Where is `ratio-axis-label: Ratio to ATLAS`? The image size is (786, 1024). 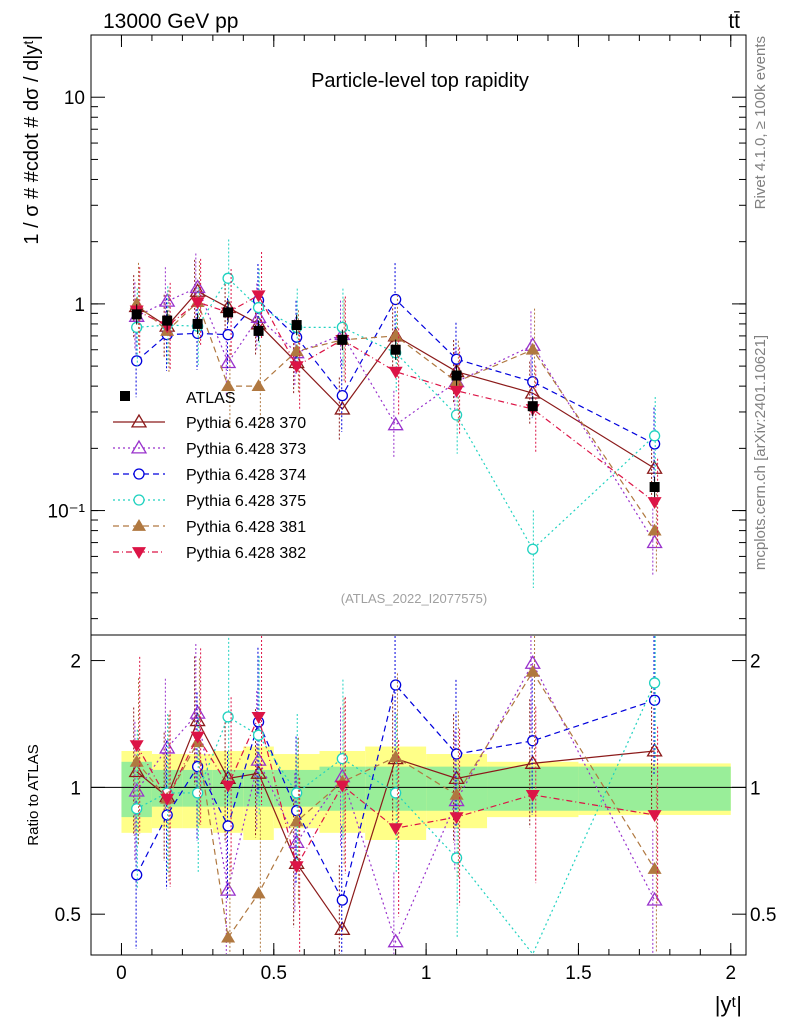
ratio-axis-label: Ratio to ATLAS is located at coordinates (33, 794).